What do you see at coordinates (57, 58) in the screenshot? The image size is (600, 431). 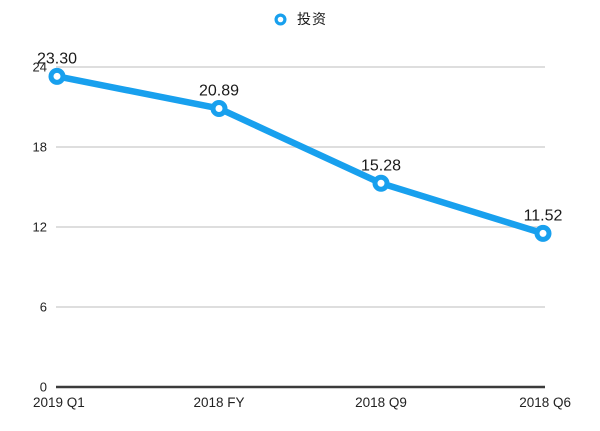 I see `data-point-label-0: 23.30` at bounding box center [57, 58].